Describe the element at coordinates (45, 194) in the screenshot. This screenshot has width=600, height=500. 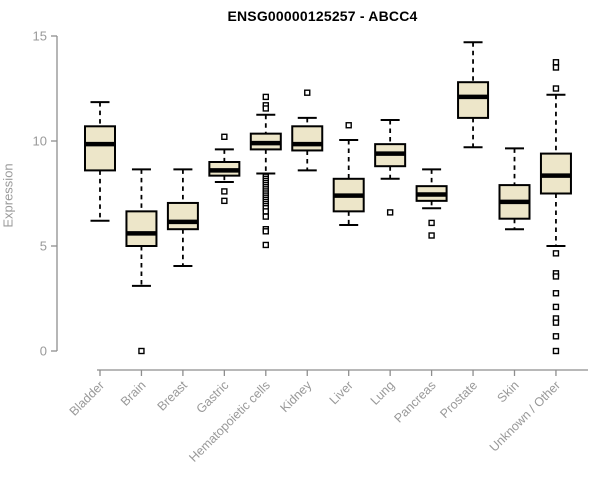
I see `y-axis: 0 5 10 15` at that location.